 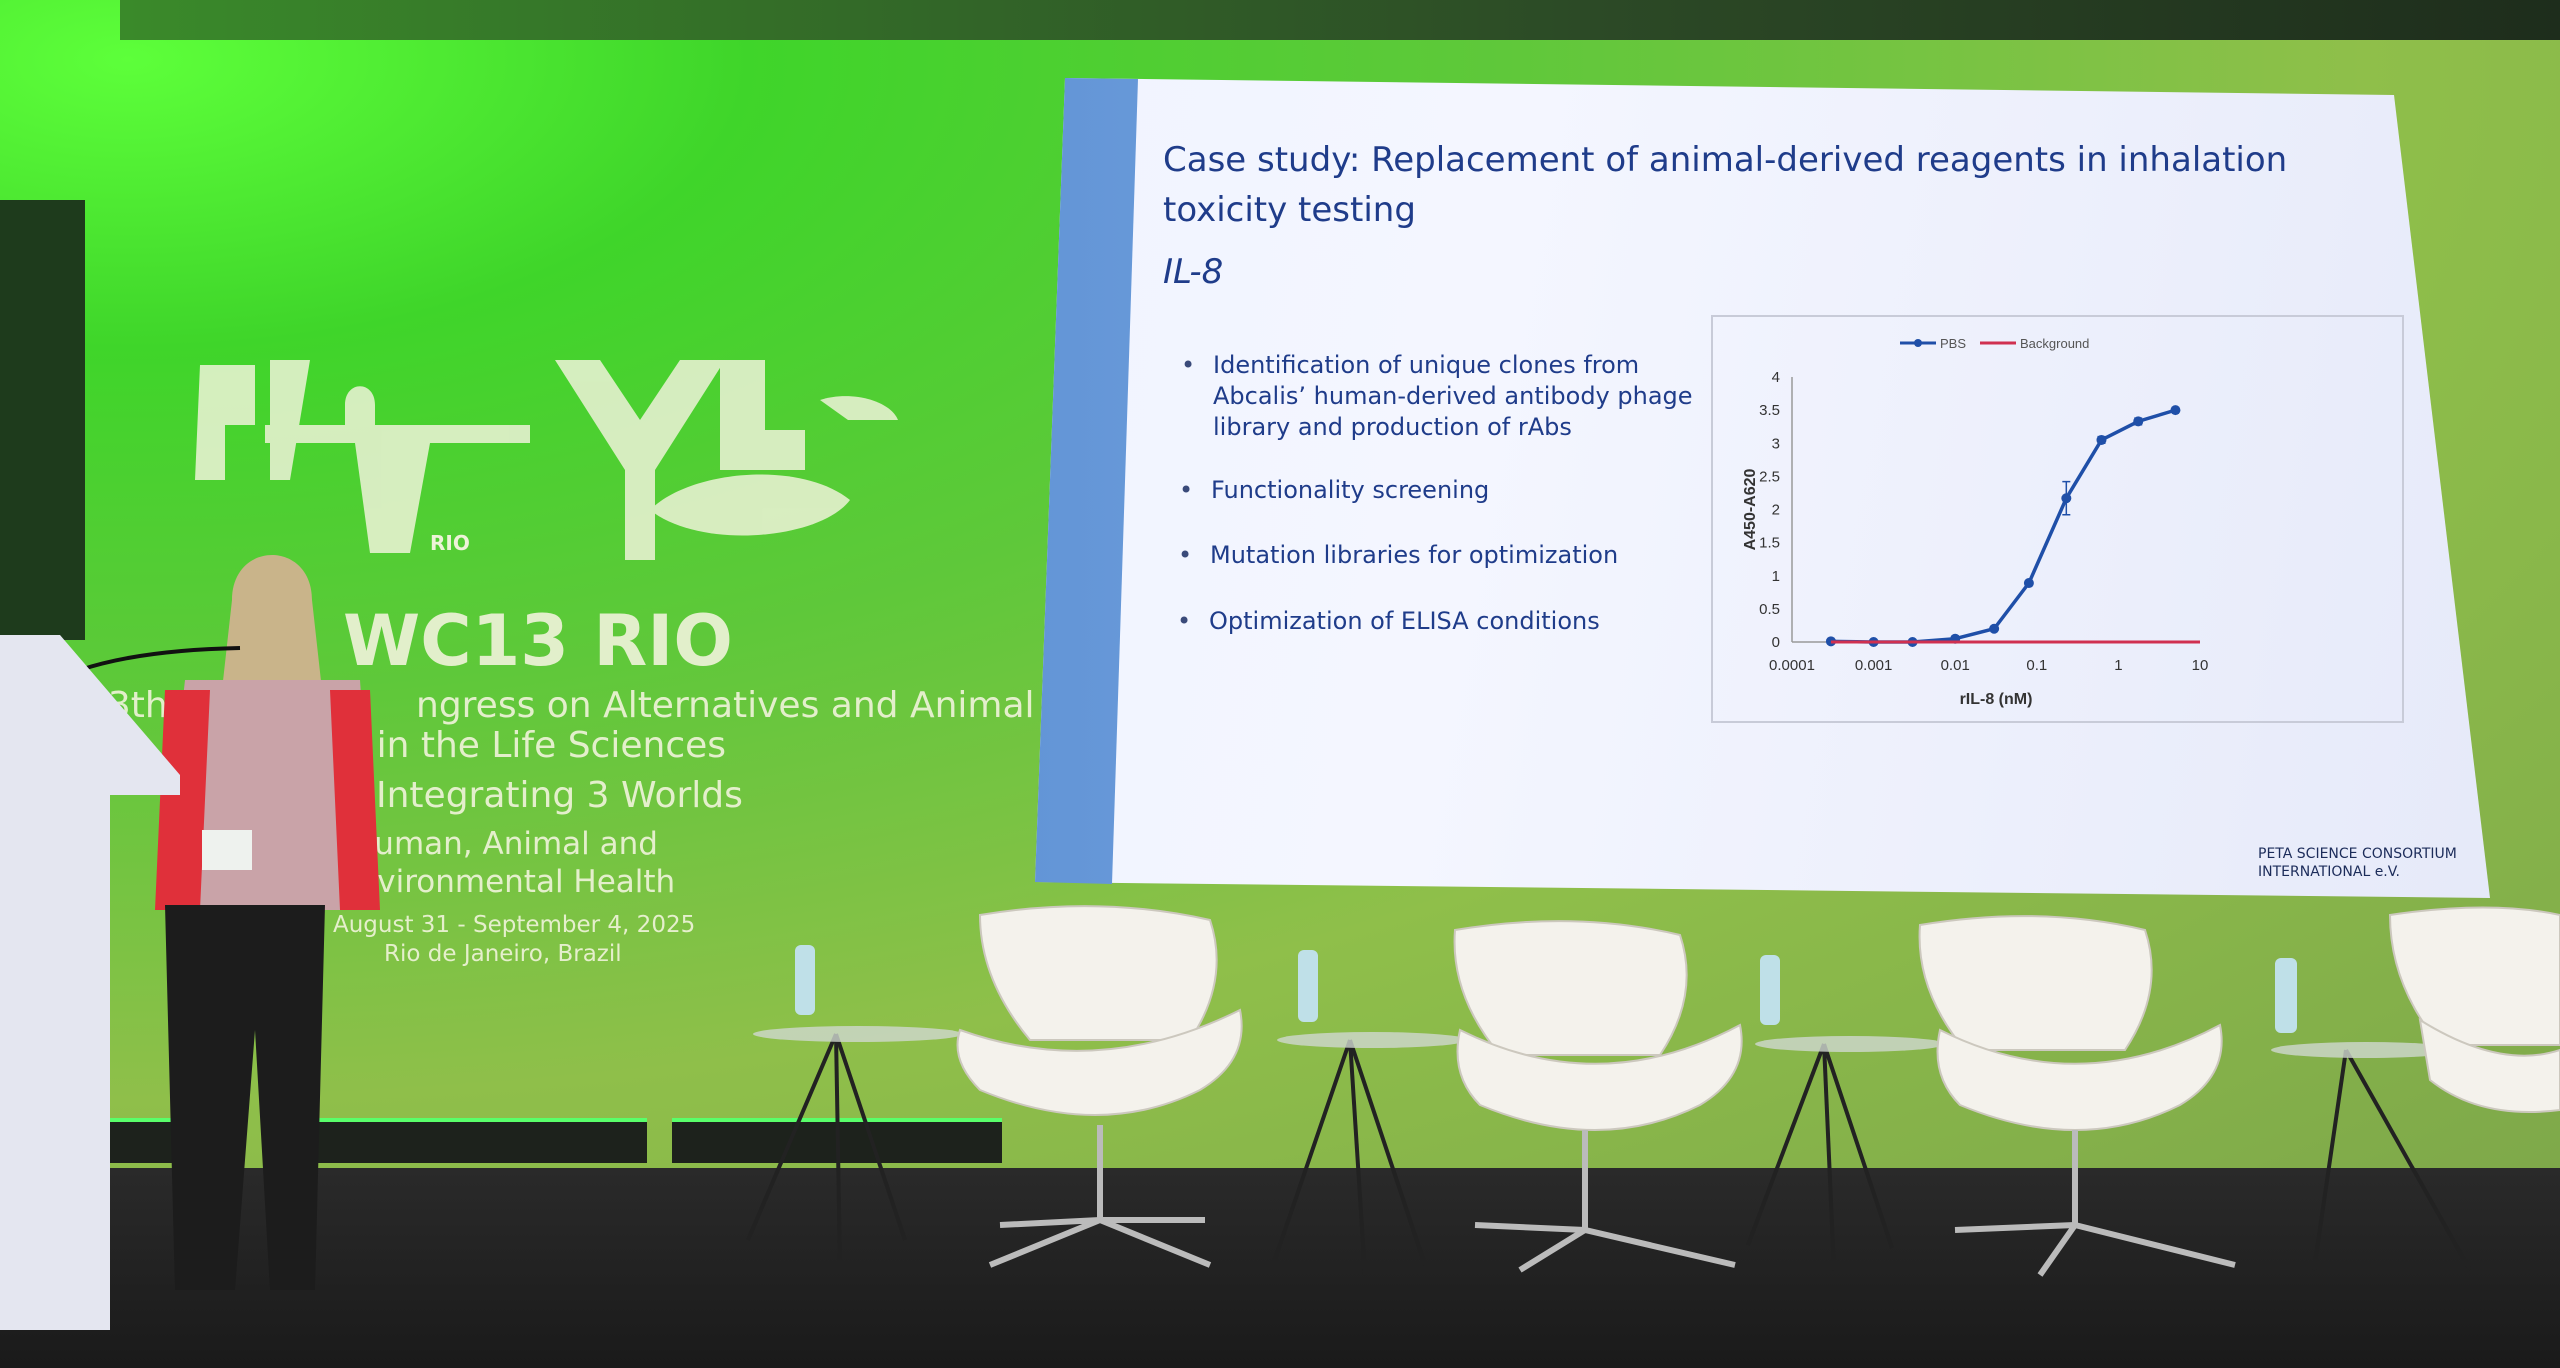 What do you see at coordinates (503, 954) in the screenshot?
I see `event-location: Rio de Janeiro, Brazil` at bounding box center [503, 954].